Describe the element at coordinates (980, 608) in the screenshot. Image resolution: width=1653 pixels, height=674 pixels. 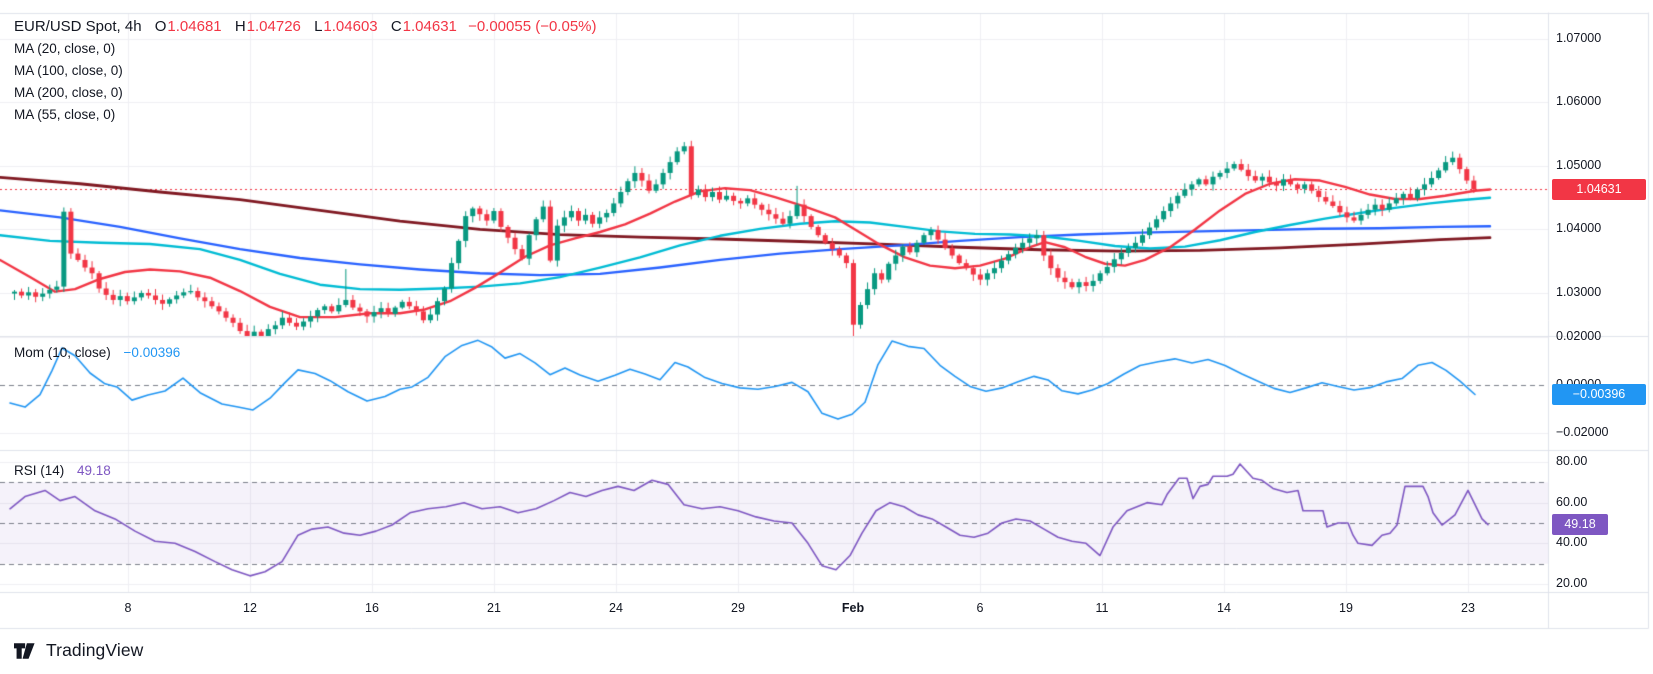
I see `x-axis-label: 6` at that location.